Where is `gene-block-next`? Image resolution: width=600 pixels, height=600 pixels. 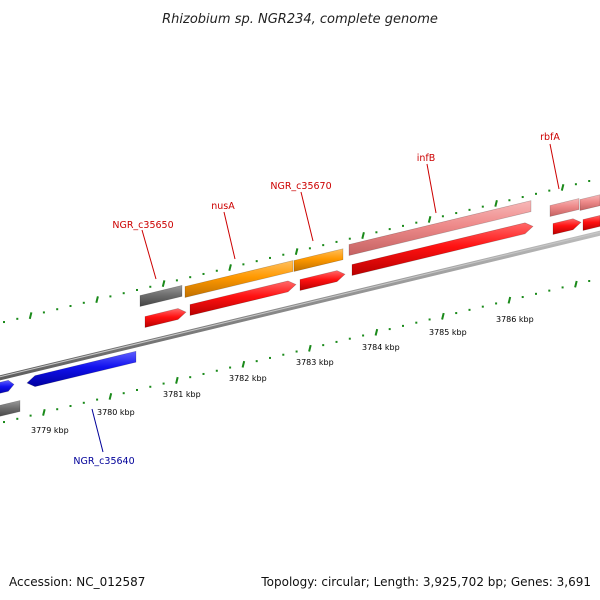 gene-block-next is located at coordinates (589, 202).